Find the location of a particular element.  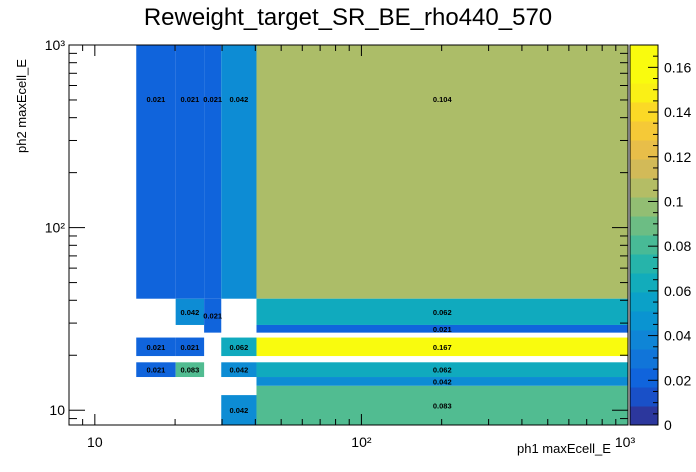

colorbar-tick-label: 0.16 is located at coordinates (677, 67).